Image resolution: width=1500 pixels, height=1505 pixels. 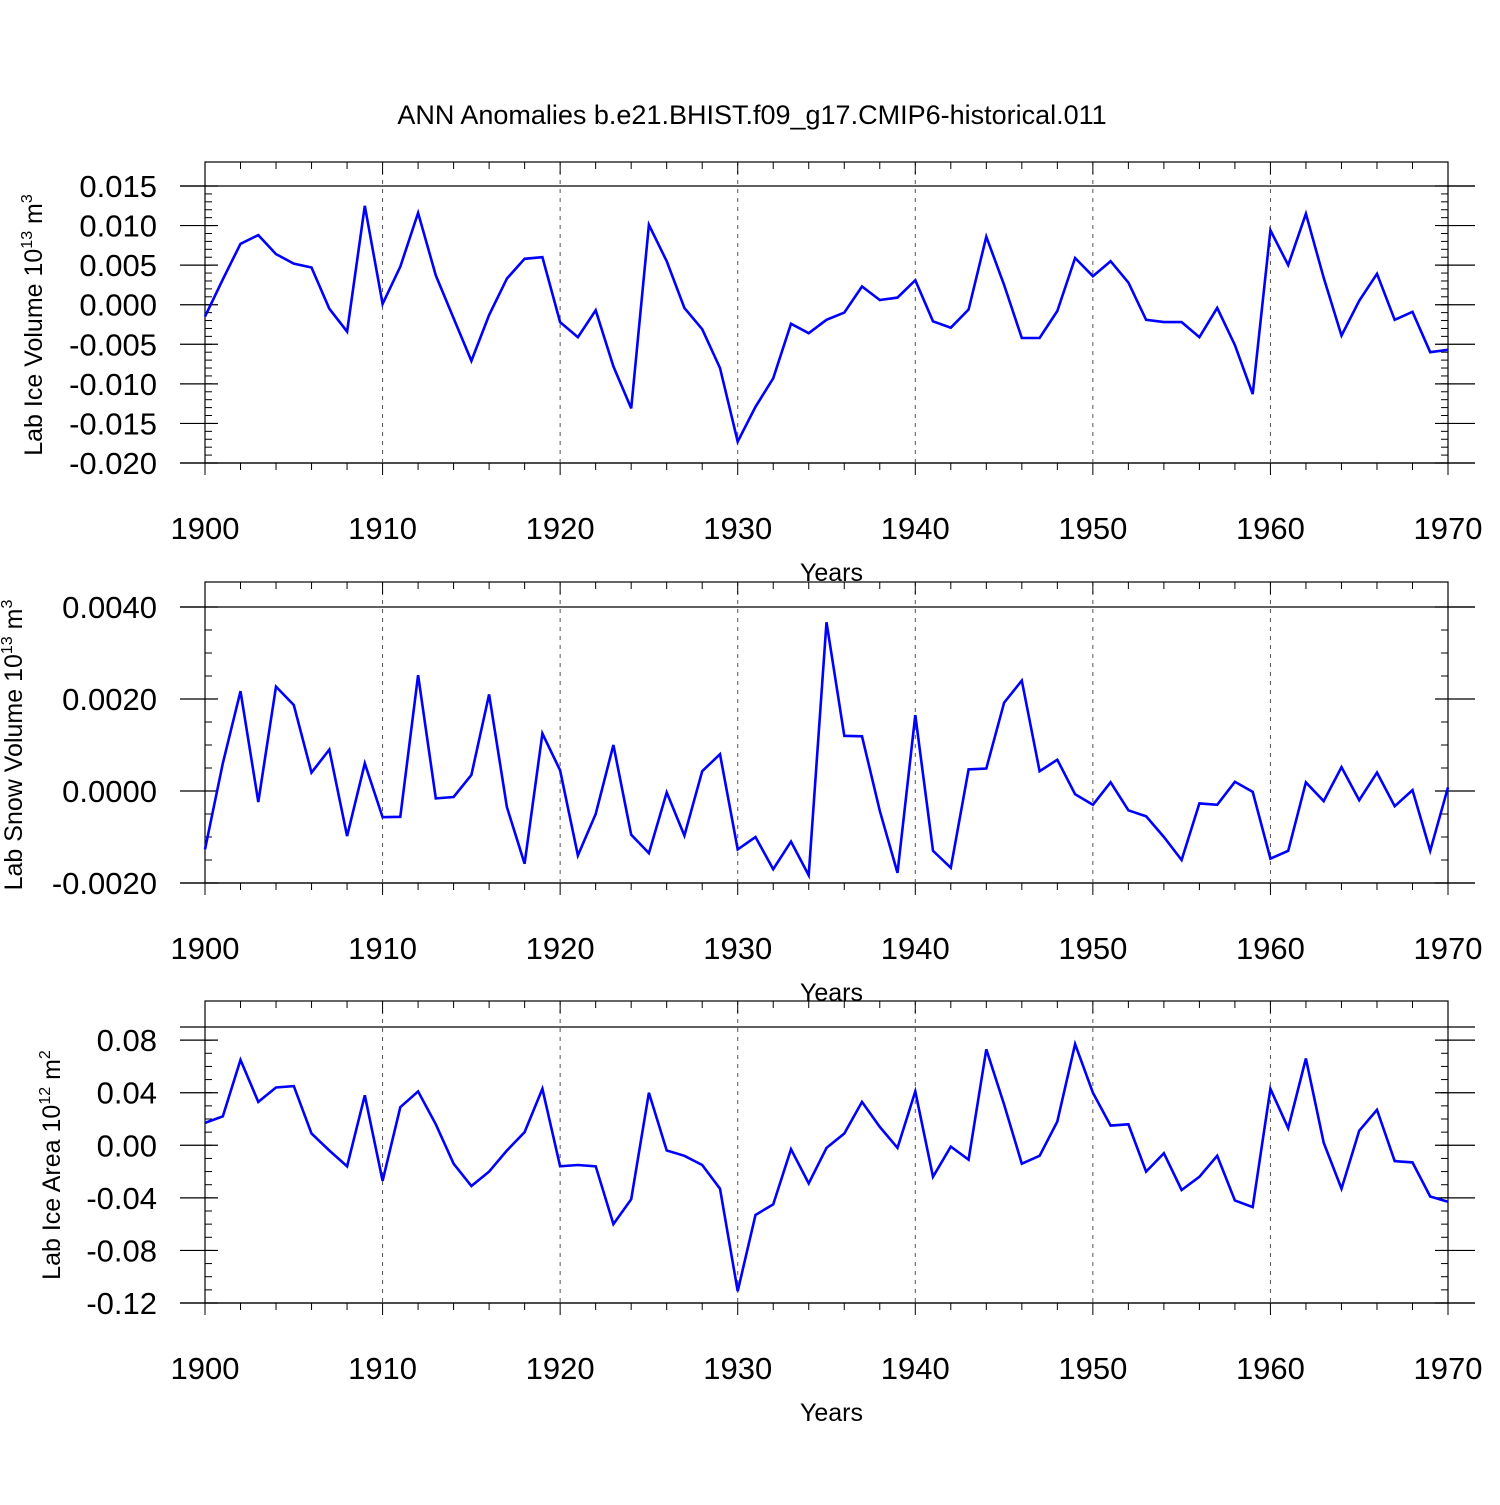 I want to click on y-tick-label: 0.08, so click(x=127, y=1040).